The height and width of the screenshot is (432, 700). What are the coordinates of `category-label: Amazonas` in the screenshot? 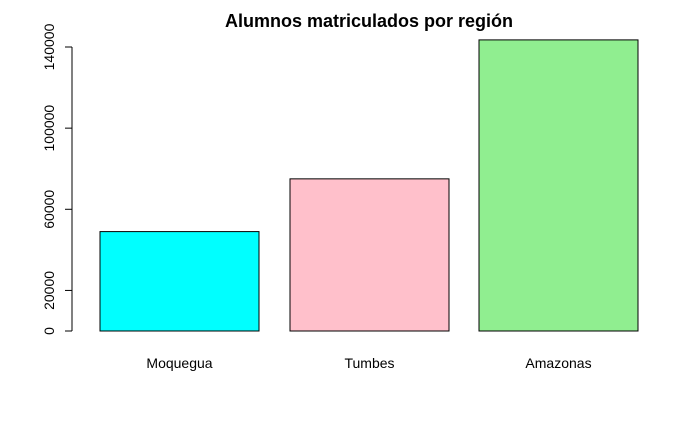 It's located at (558, 363).